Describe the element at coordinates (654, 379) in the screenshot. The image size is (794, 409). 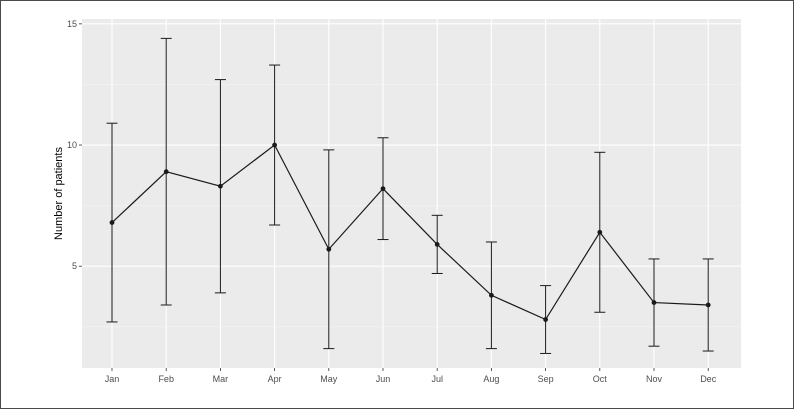
I see `x-tick-label: Nov` at that location.